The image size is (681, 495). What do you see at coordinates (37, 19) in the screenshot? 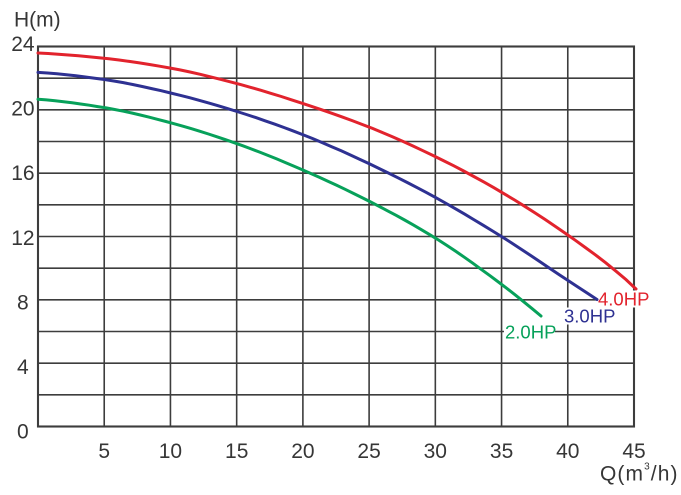
I see `svg-text: H(m)` at bounding box center [37, 19].